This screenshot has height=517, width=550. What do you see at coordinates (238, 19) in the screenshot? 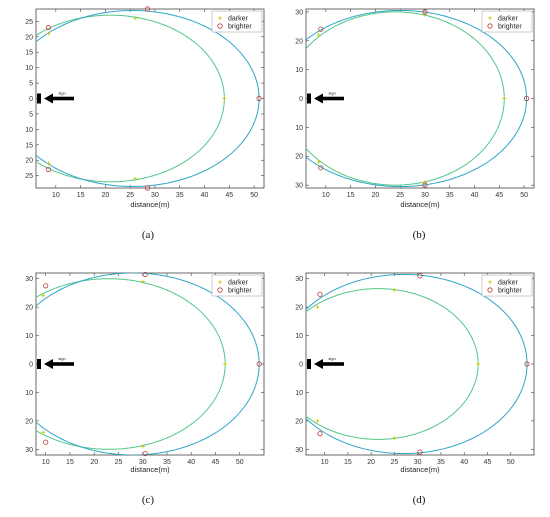
I see `legend-label: darker` at bounding box center [238, 19].